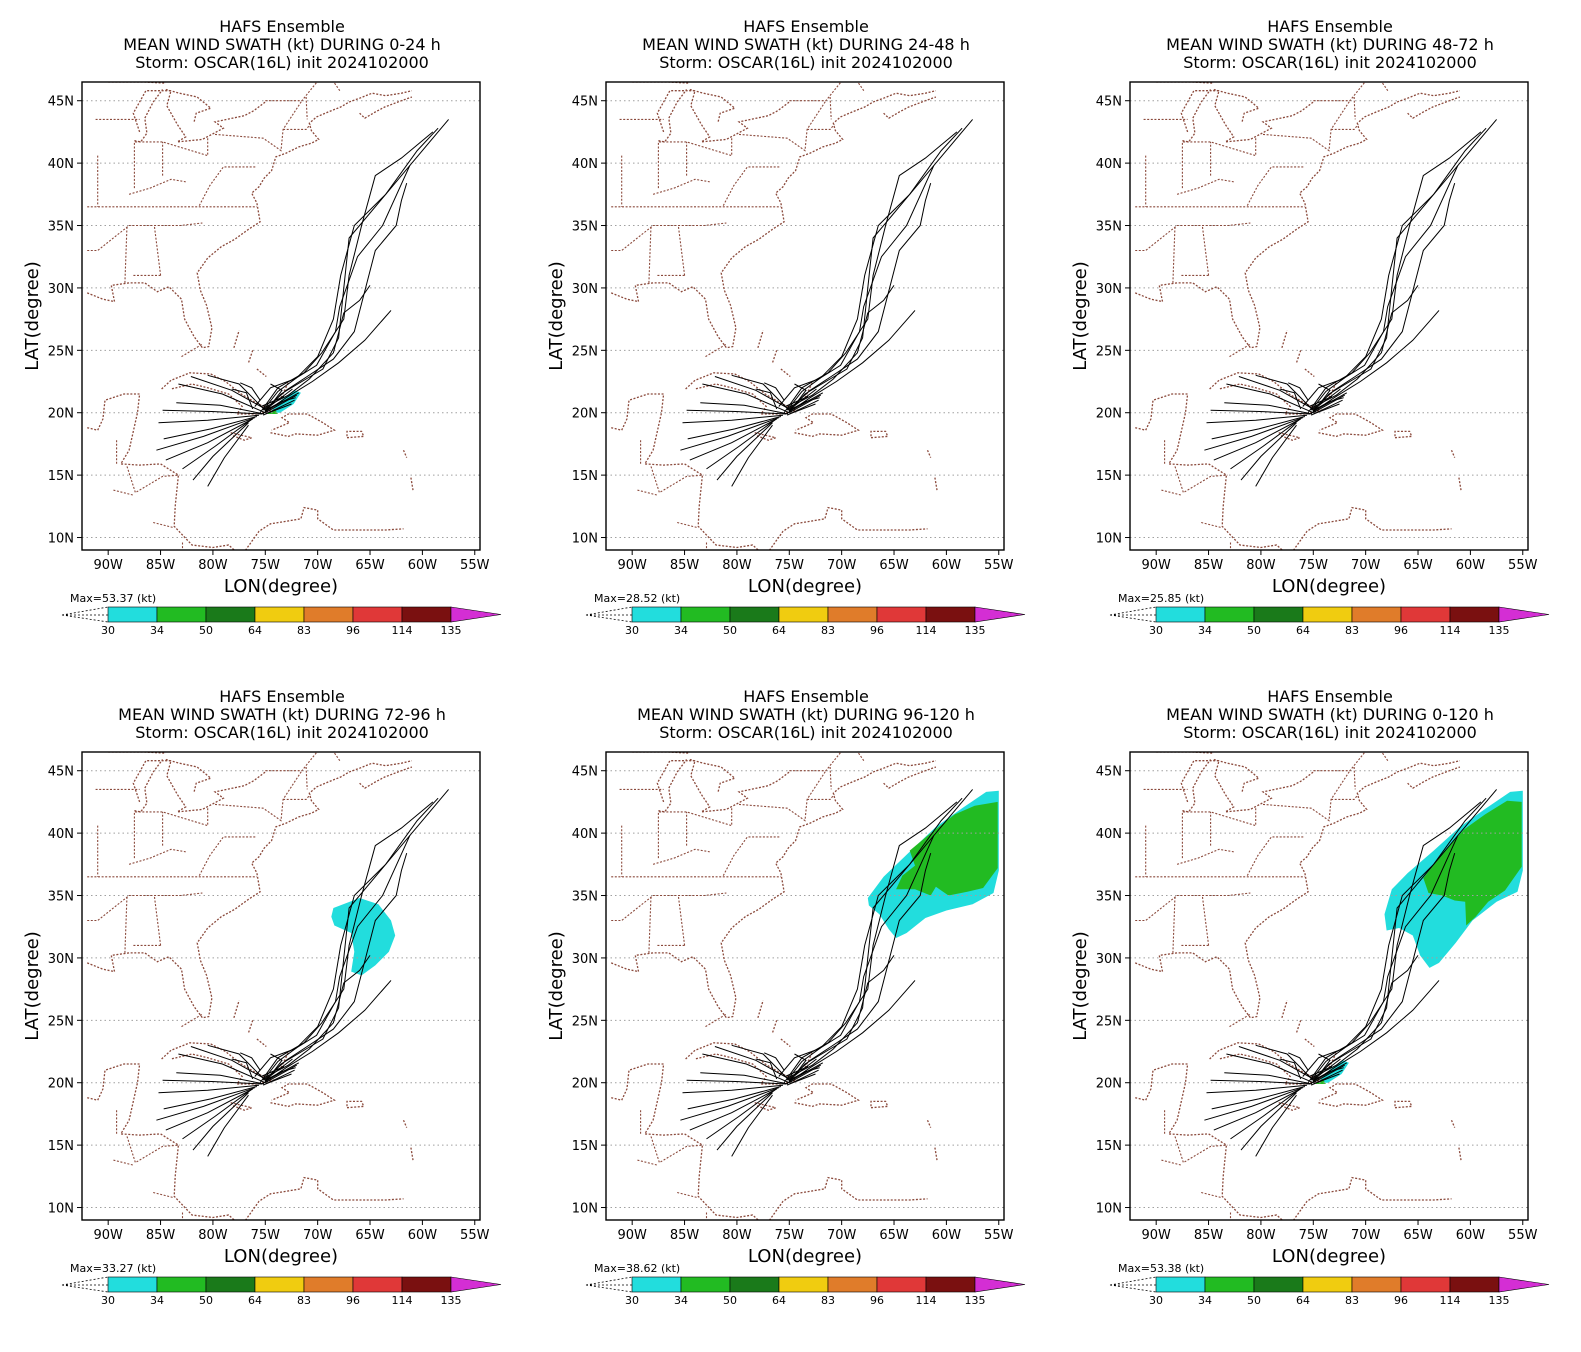  I want to click on colorbar-level-label: 114, so click(926, 630).